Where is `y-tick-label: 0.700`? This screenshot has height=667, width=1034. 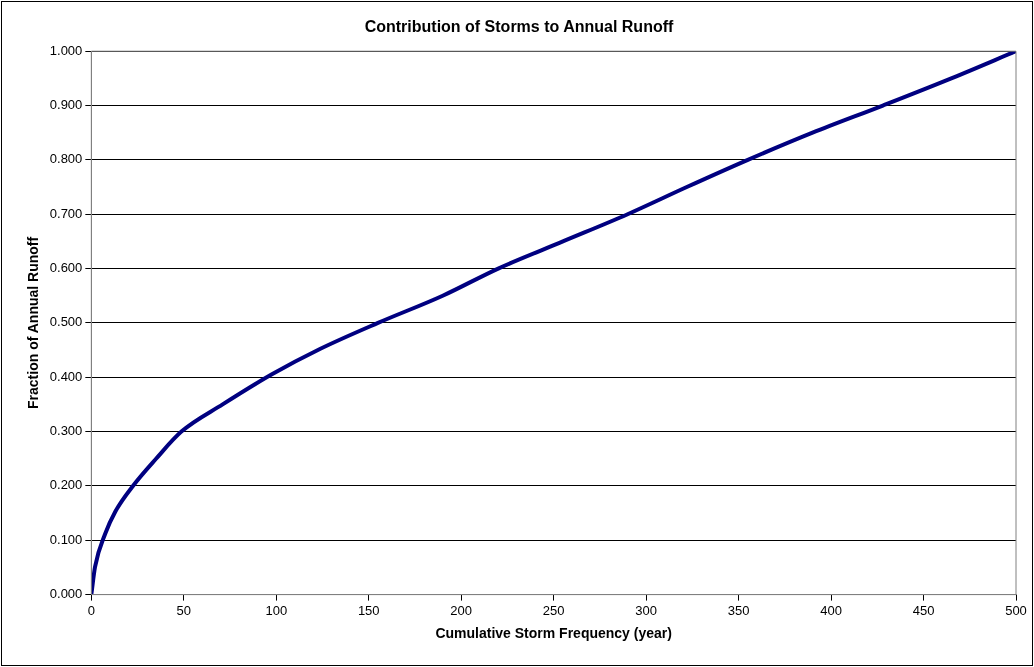
y-tick-label: 0.700 is located at coordinates (66, 213).